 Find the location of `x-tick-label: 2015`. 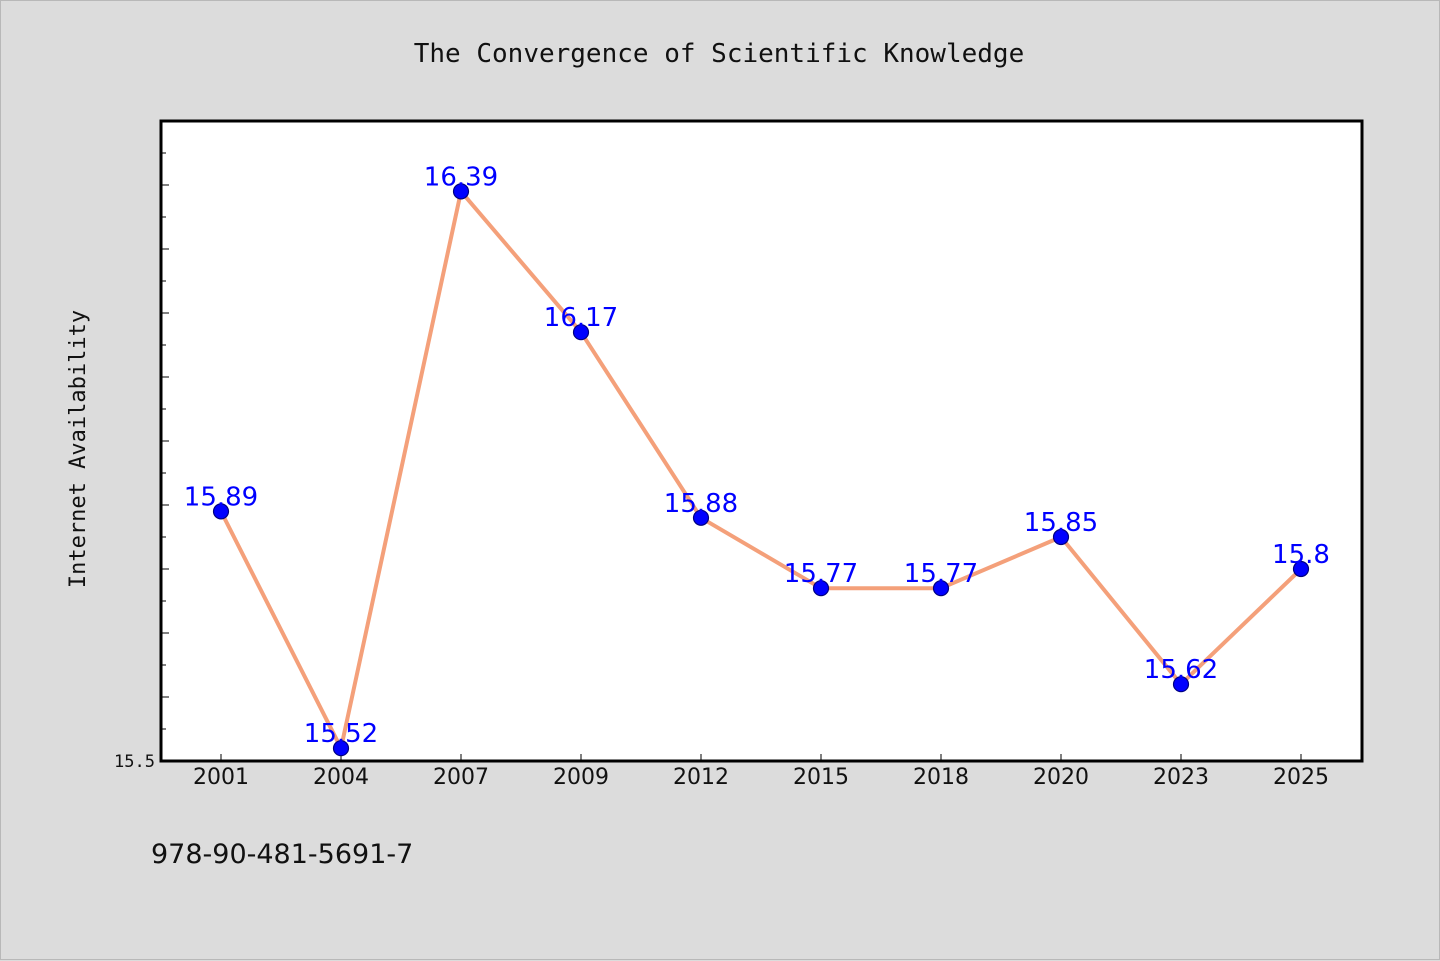

x-tick-label: 2015 is located at coordinates (821, 777).